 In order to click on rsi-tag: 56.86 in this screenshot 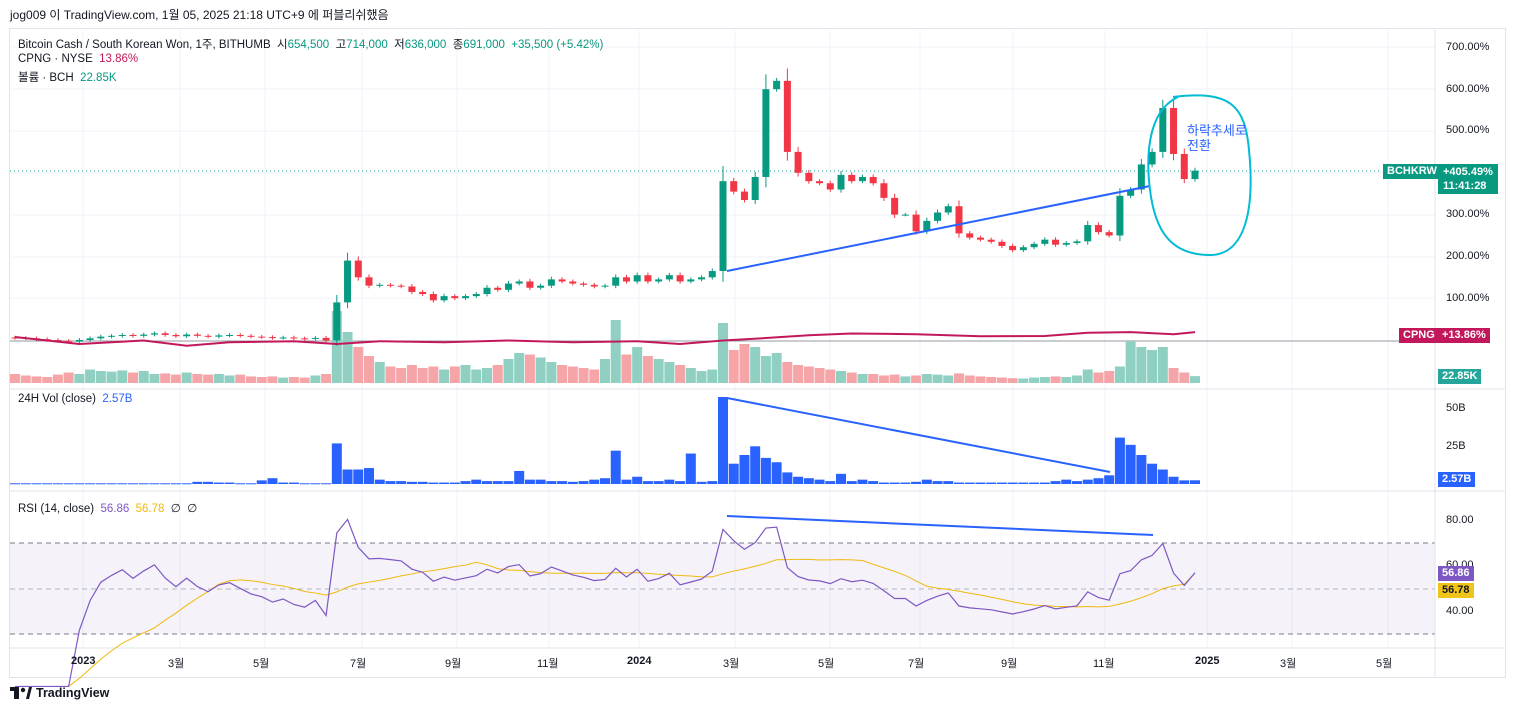, I will do `click(1456, 573)`.